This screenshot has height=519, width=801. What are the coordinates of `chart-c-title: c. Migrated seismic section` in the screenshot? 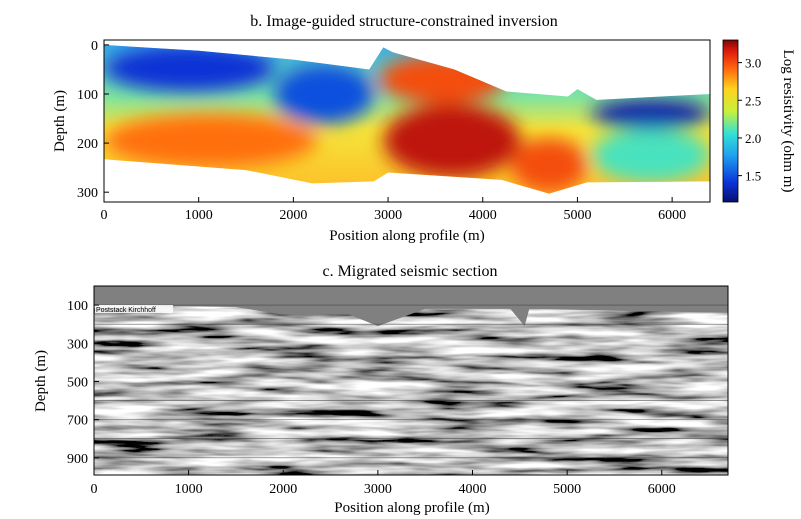 It's located at (409, 271).